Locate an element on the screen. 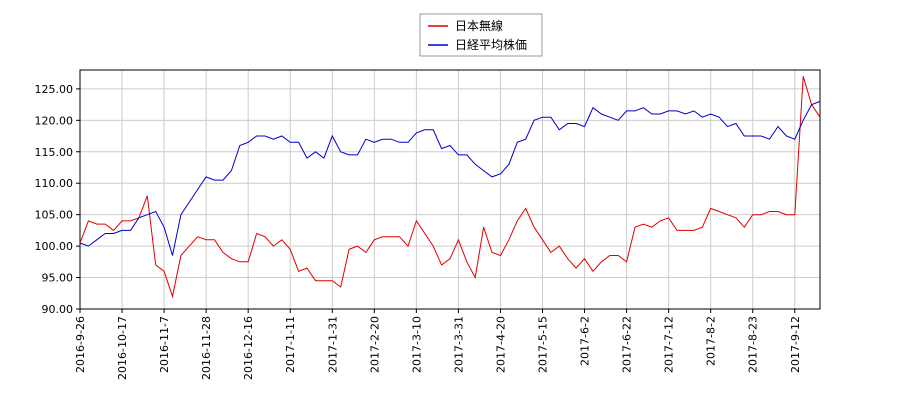 This screenshot has height=400, width=900. x-tick-label: 2017-3-31 is located at coordinates (458, 344).